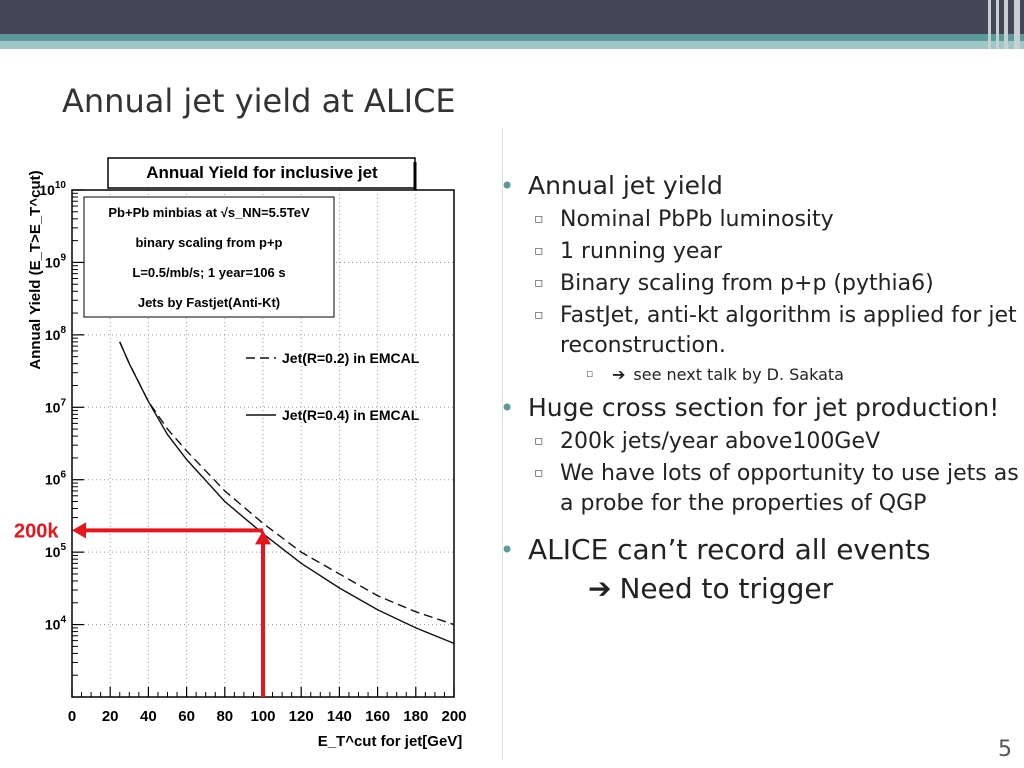 Image resolution: width=1024 pixels, height=768 pixels. What do you see at coordinates (760, 441) in the screenshot?
I see `sub-bullet: 200k jets/year above100GeV` at bounding box center [760, 441].